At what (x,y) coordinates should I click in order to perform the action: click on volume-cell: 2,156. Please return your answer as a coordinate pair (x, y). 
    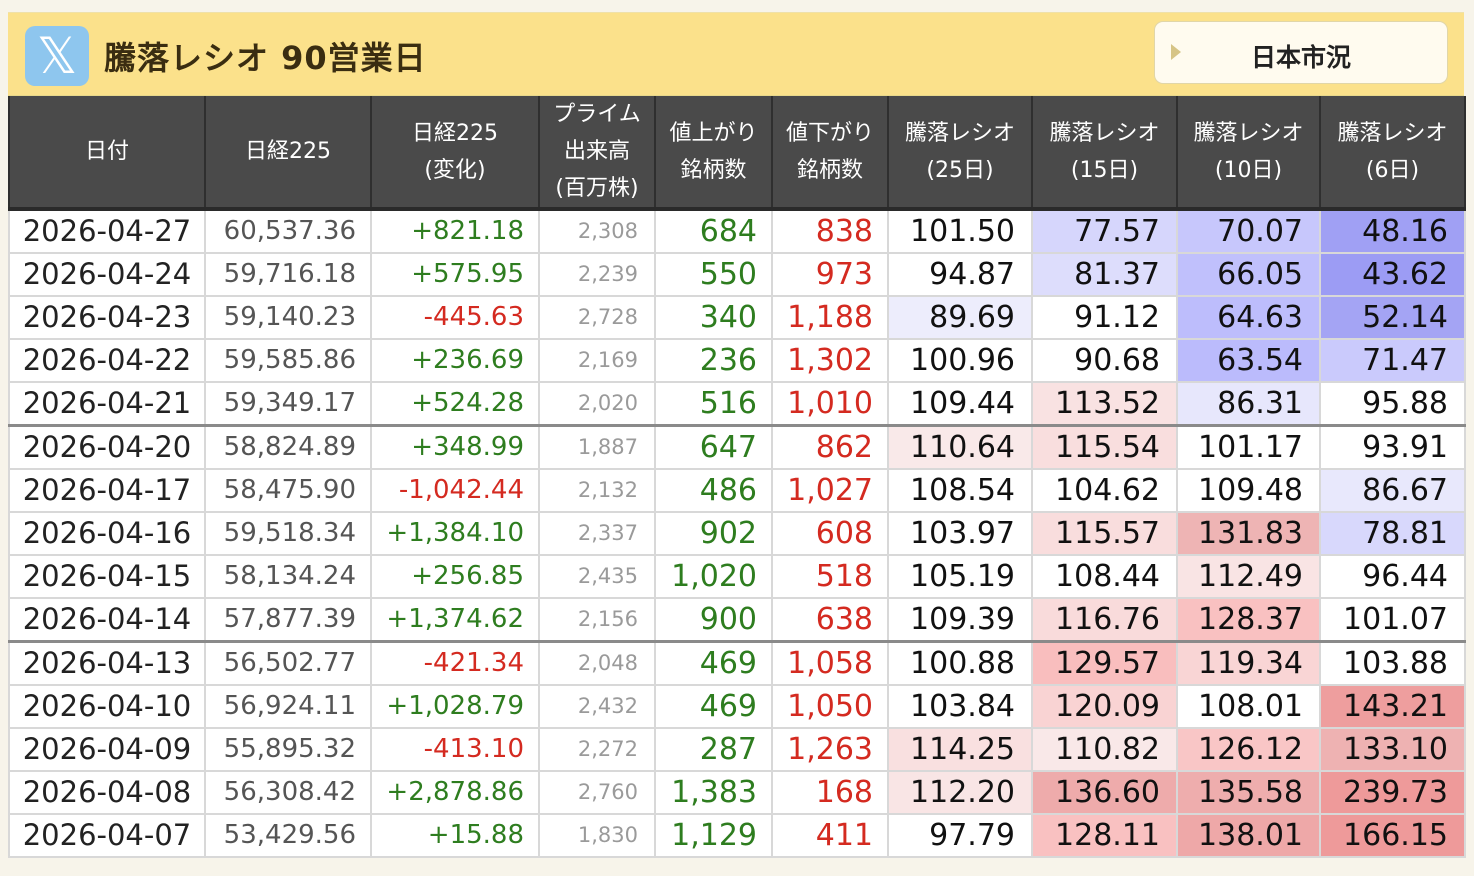
    Looking at the image, I should click on (597, 620).